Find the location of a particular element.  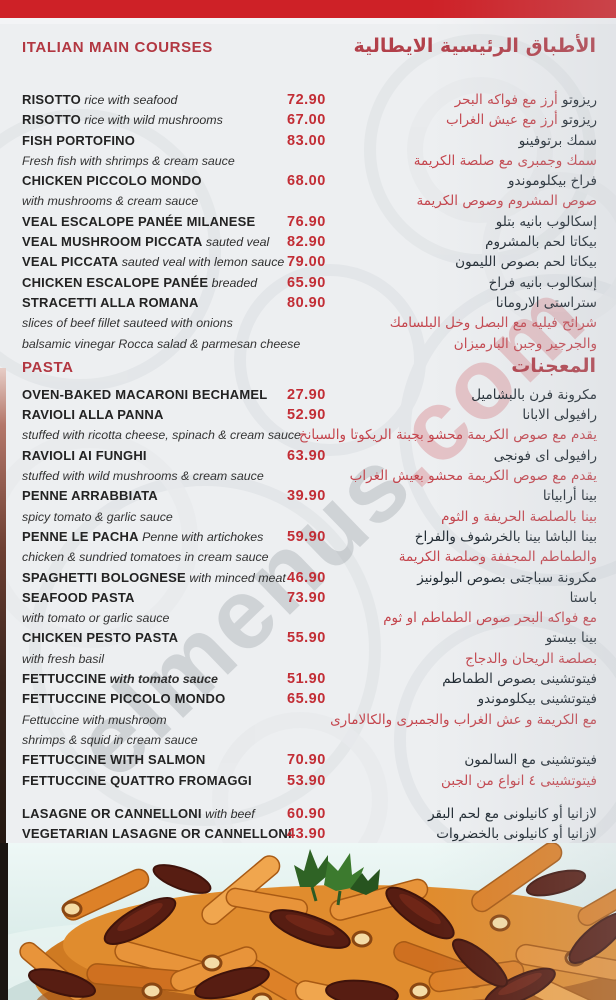

item-name-en: FISH PORTOFINO is located at coordinates (78, 141).